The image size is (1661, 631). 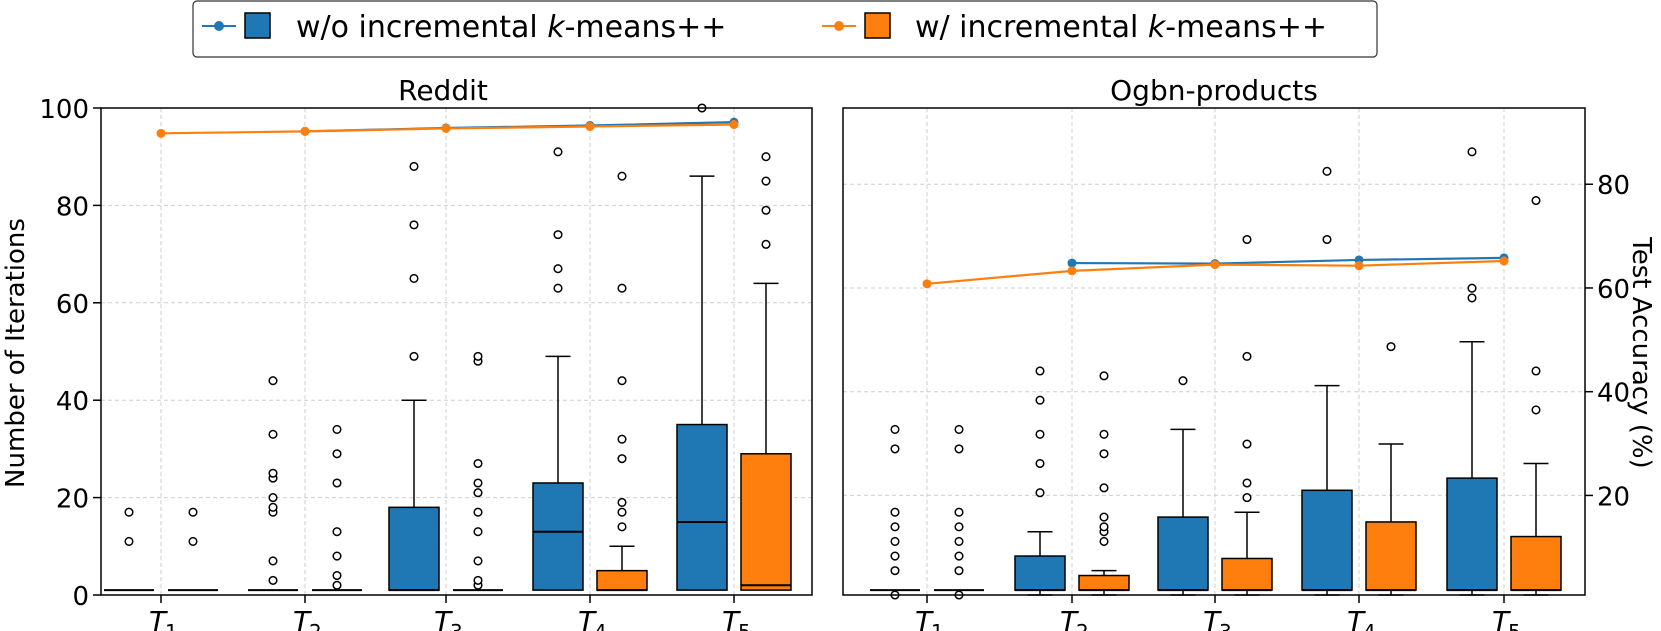 What do you see at coordinates (1288, 260) in the screenshot?
I see `accuracy-line-without` at bounding box center [1288, 260].